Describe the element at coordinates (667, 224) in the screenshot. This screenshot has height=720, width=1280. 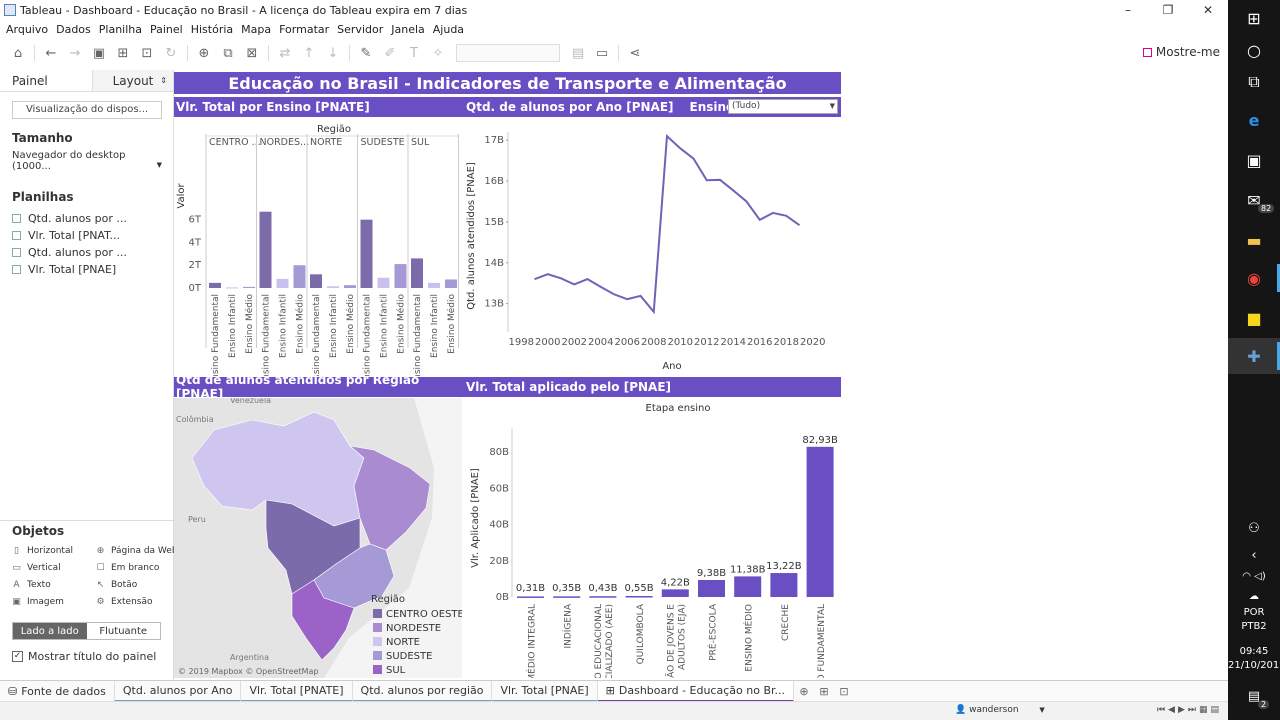
I see `series-line` at that location.